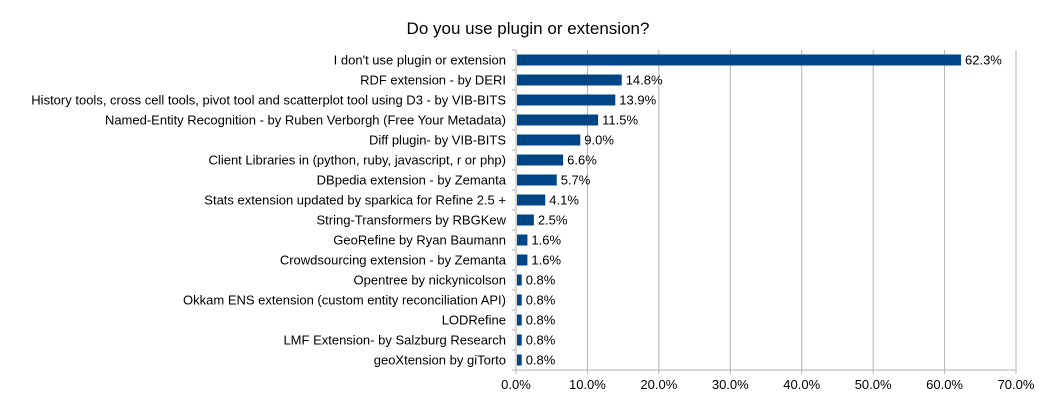 Image resolution: width=1056 pixels, height=405 pixels. Describe the element at coordinates (983, 60) in the screenshot. I see `data-label: 62.3%` at that location.